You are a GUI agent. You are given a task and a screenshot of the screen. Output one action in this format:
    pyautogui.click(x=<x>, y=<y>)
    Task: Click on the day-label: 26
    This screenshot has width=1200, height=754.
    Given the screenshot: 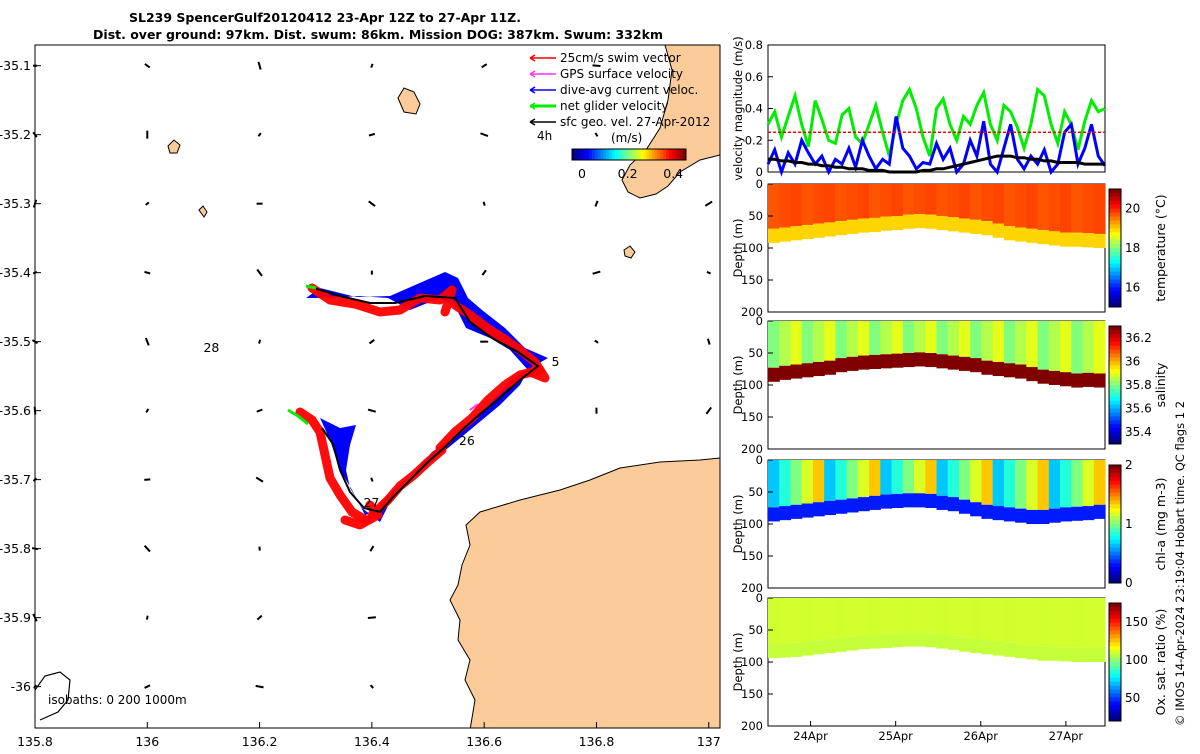 What is the action you would take?
    pyautogui.click(x=467, y=440)
    